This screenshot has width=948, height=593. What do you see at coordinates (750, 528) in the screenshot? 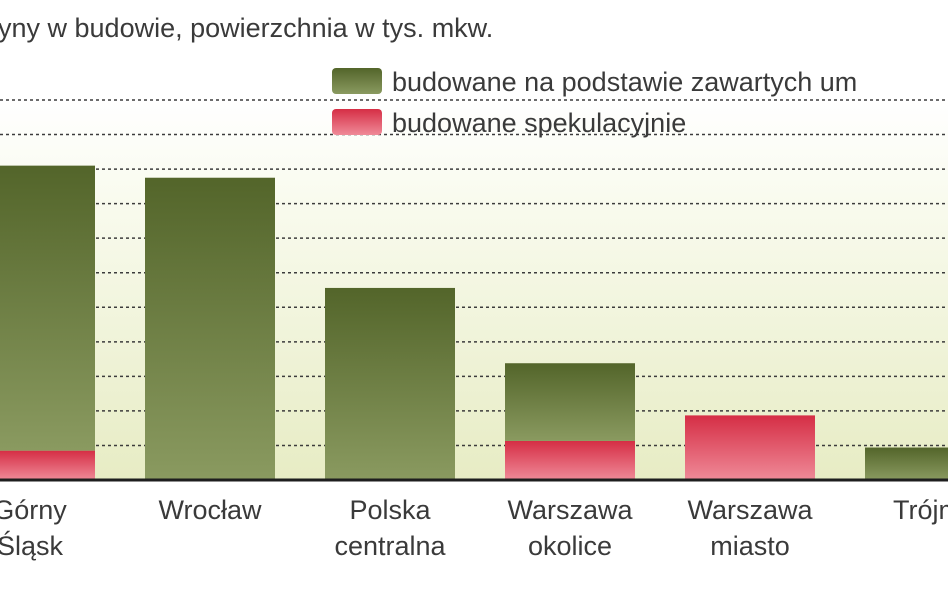
I see `category-label-4: Warszawa miasto` at bounding box center [750, 528].